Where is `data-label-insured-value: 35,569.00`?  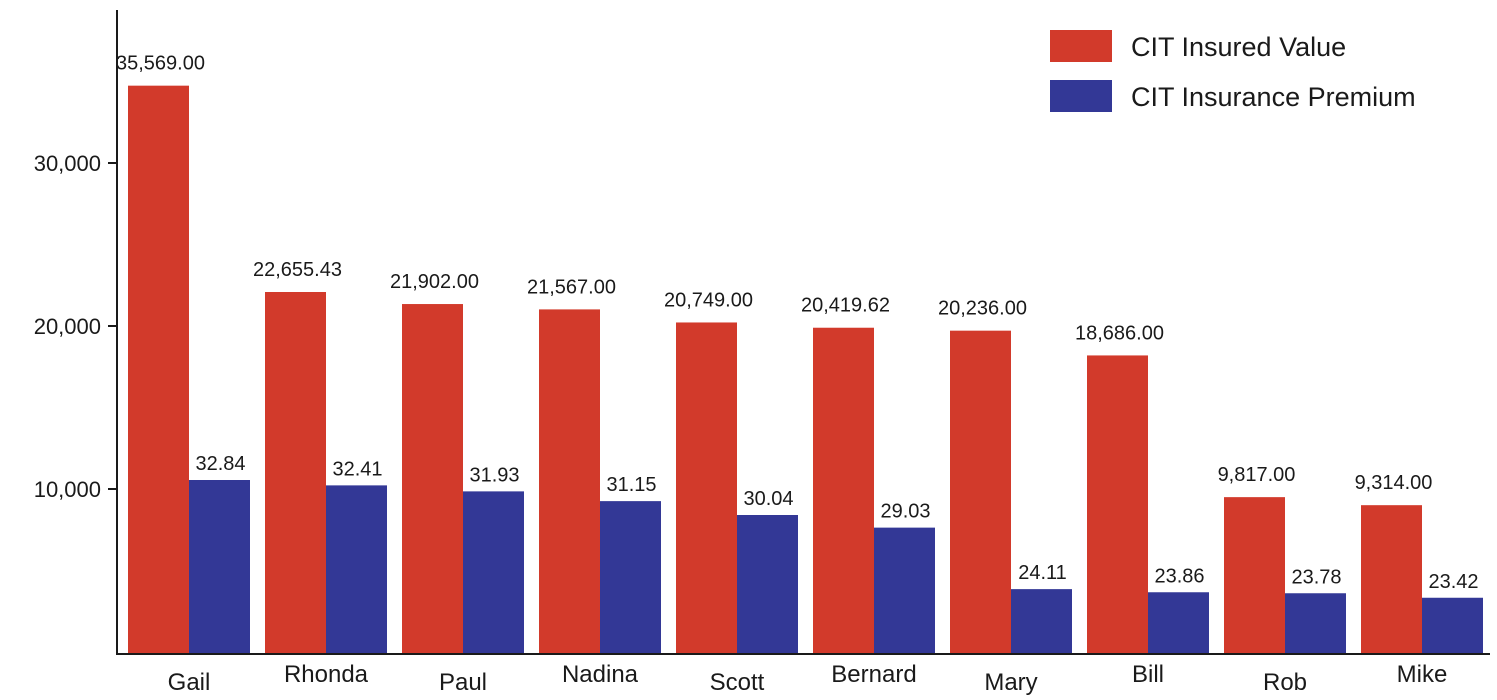 data-label-insured-value: 35,569.00 is located at coordinates (160, 64).